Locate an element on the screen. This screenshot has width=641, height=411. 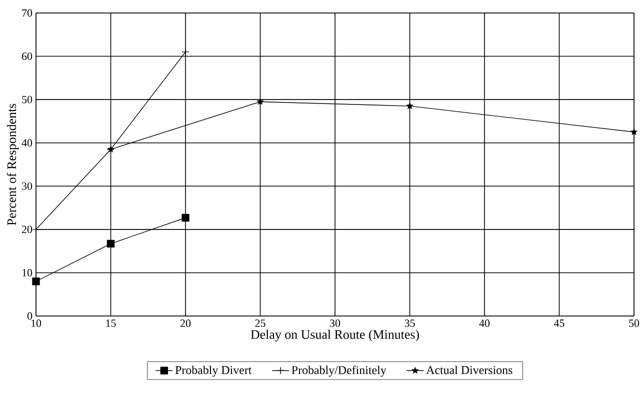
x-axis-title: Delay on Usual Route (Minutes) is located at coordinates (334, 336).